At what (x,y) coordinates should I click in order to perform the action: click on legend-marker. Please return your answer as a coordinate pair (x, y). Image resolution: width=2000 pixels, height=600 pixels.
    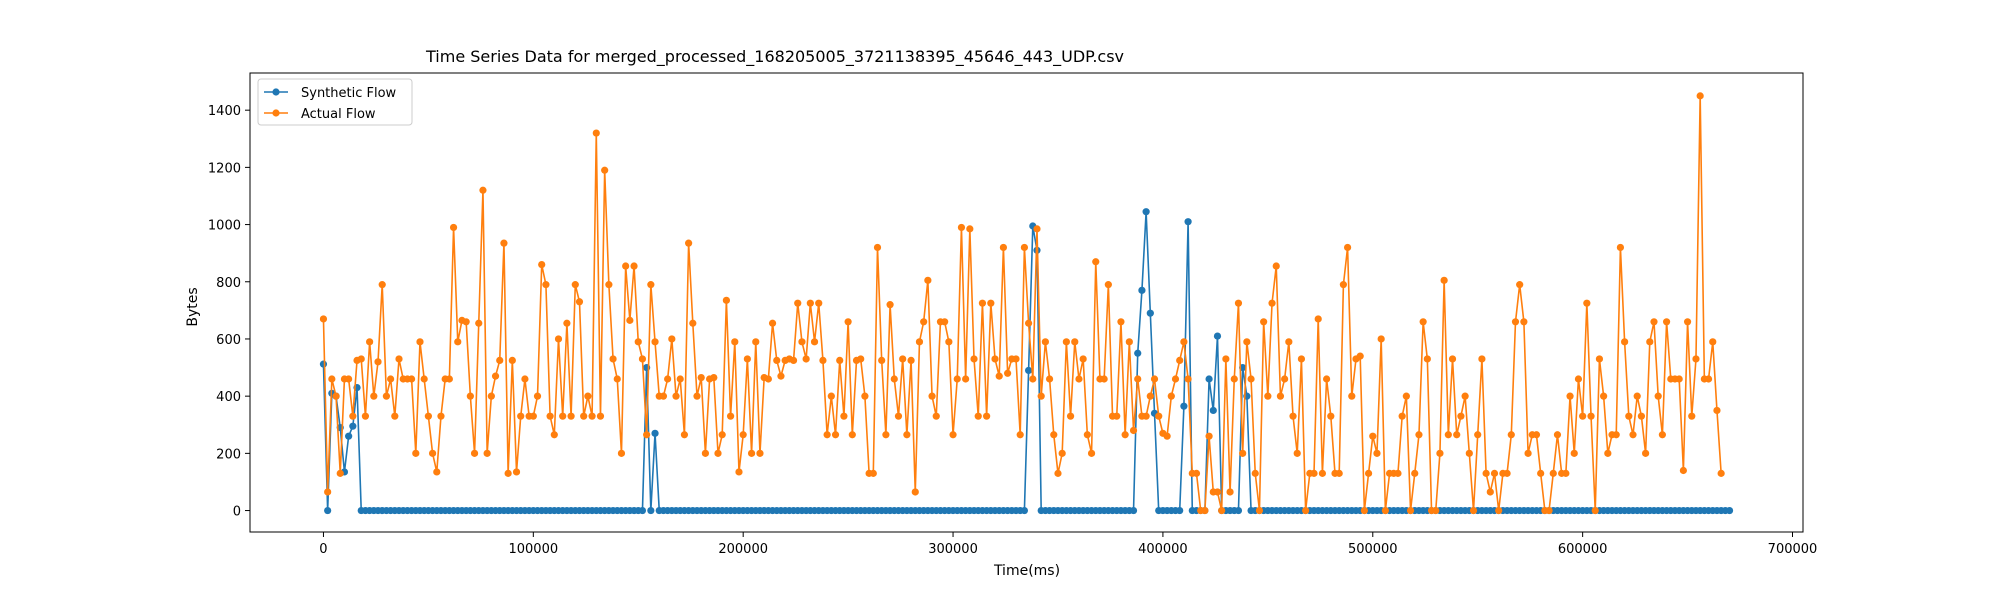
    Looking at the image, I should click on (276, 113).